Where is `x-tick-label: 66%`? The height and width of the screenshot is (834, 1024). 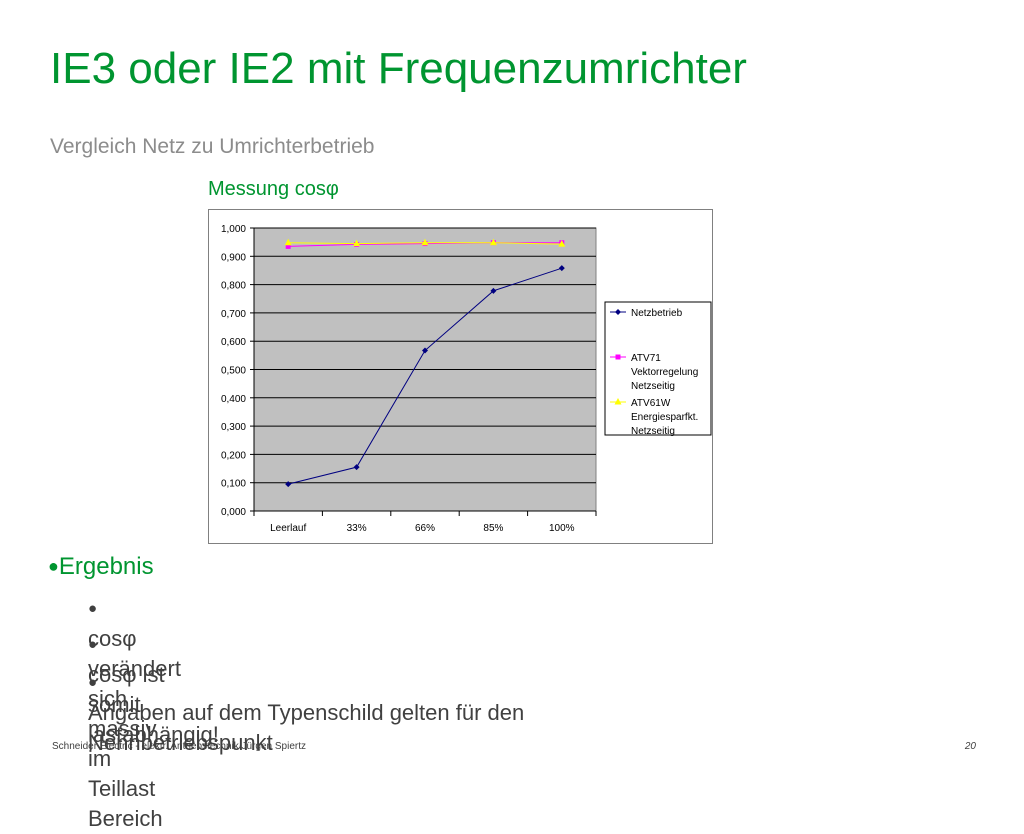 x-tick-label: 66% is located at coordinates (425, 528).